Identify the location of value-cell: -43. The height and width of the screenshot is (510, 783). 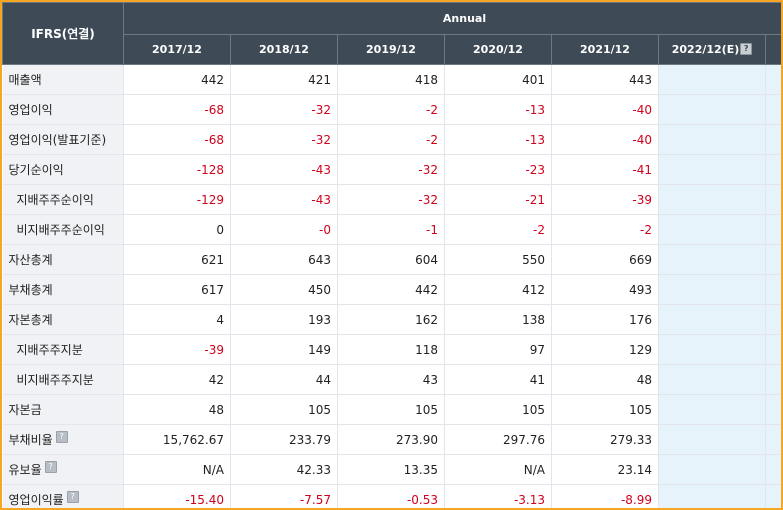
(284, 199).